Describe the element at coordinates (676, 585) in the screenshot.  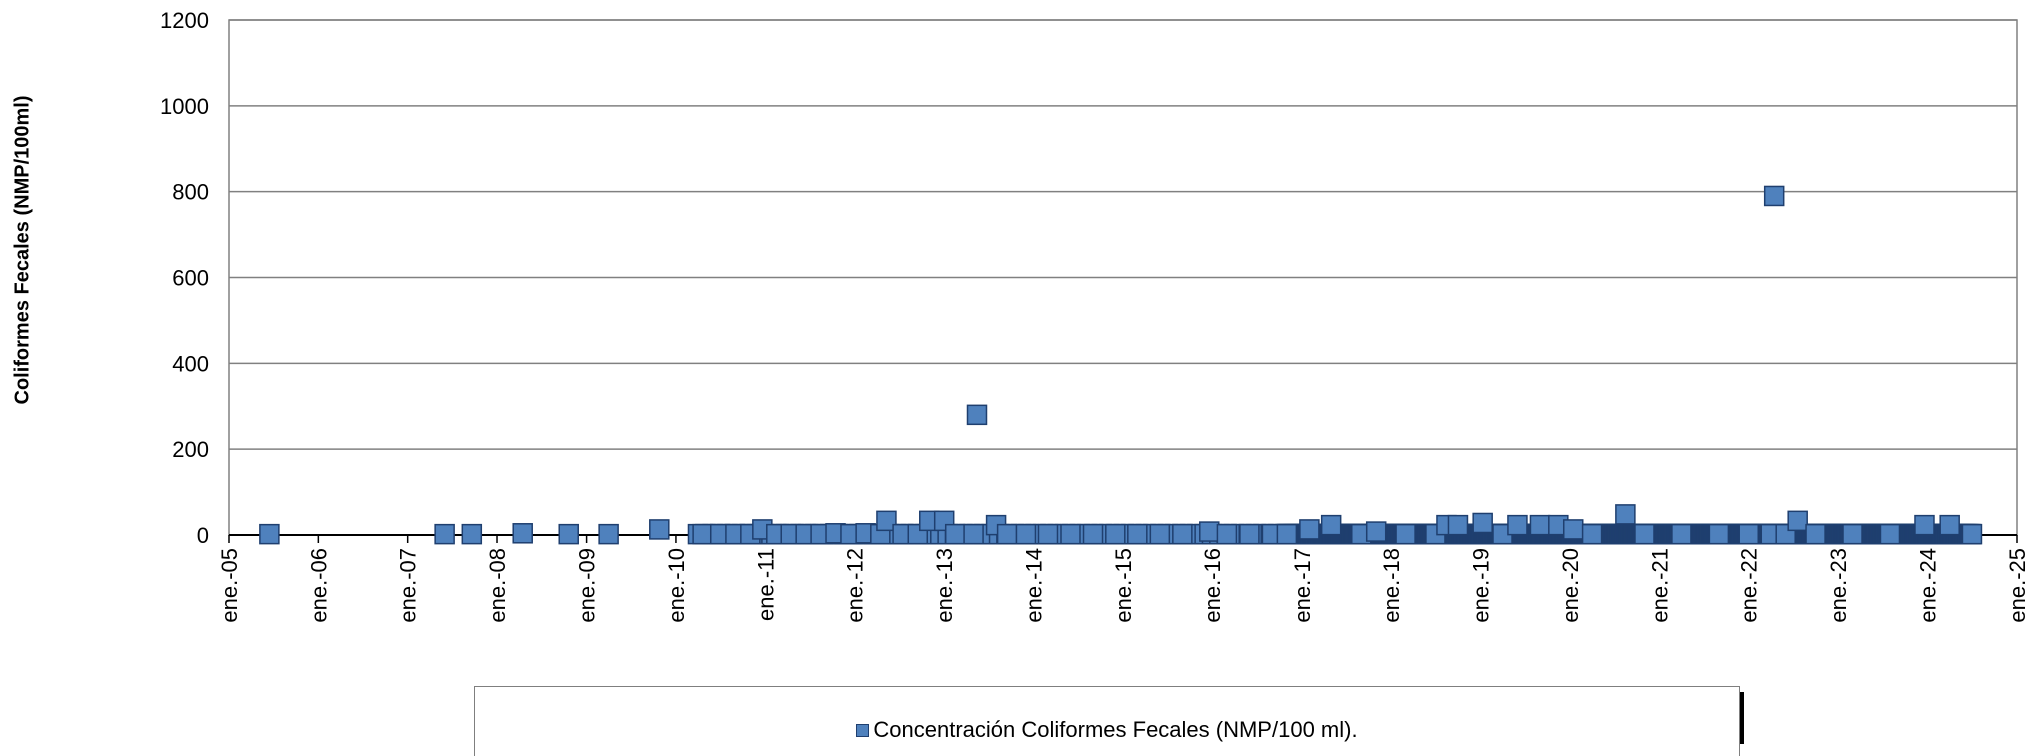
I see `x-tick-label: ene.-10` at that location.